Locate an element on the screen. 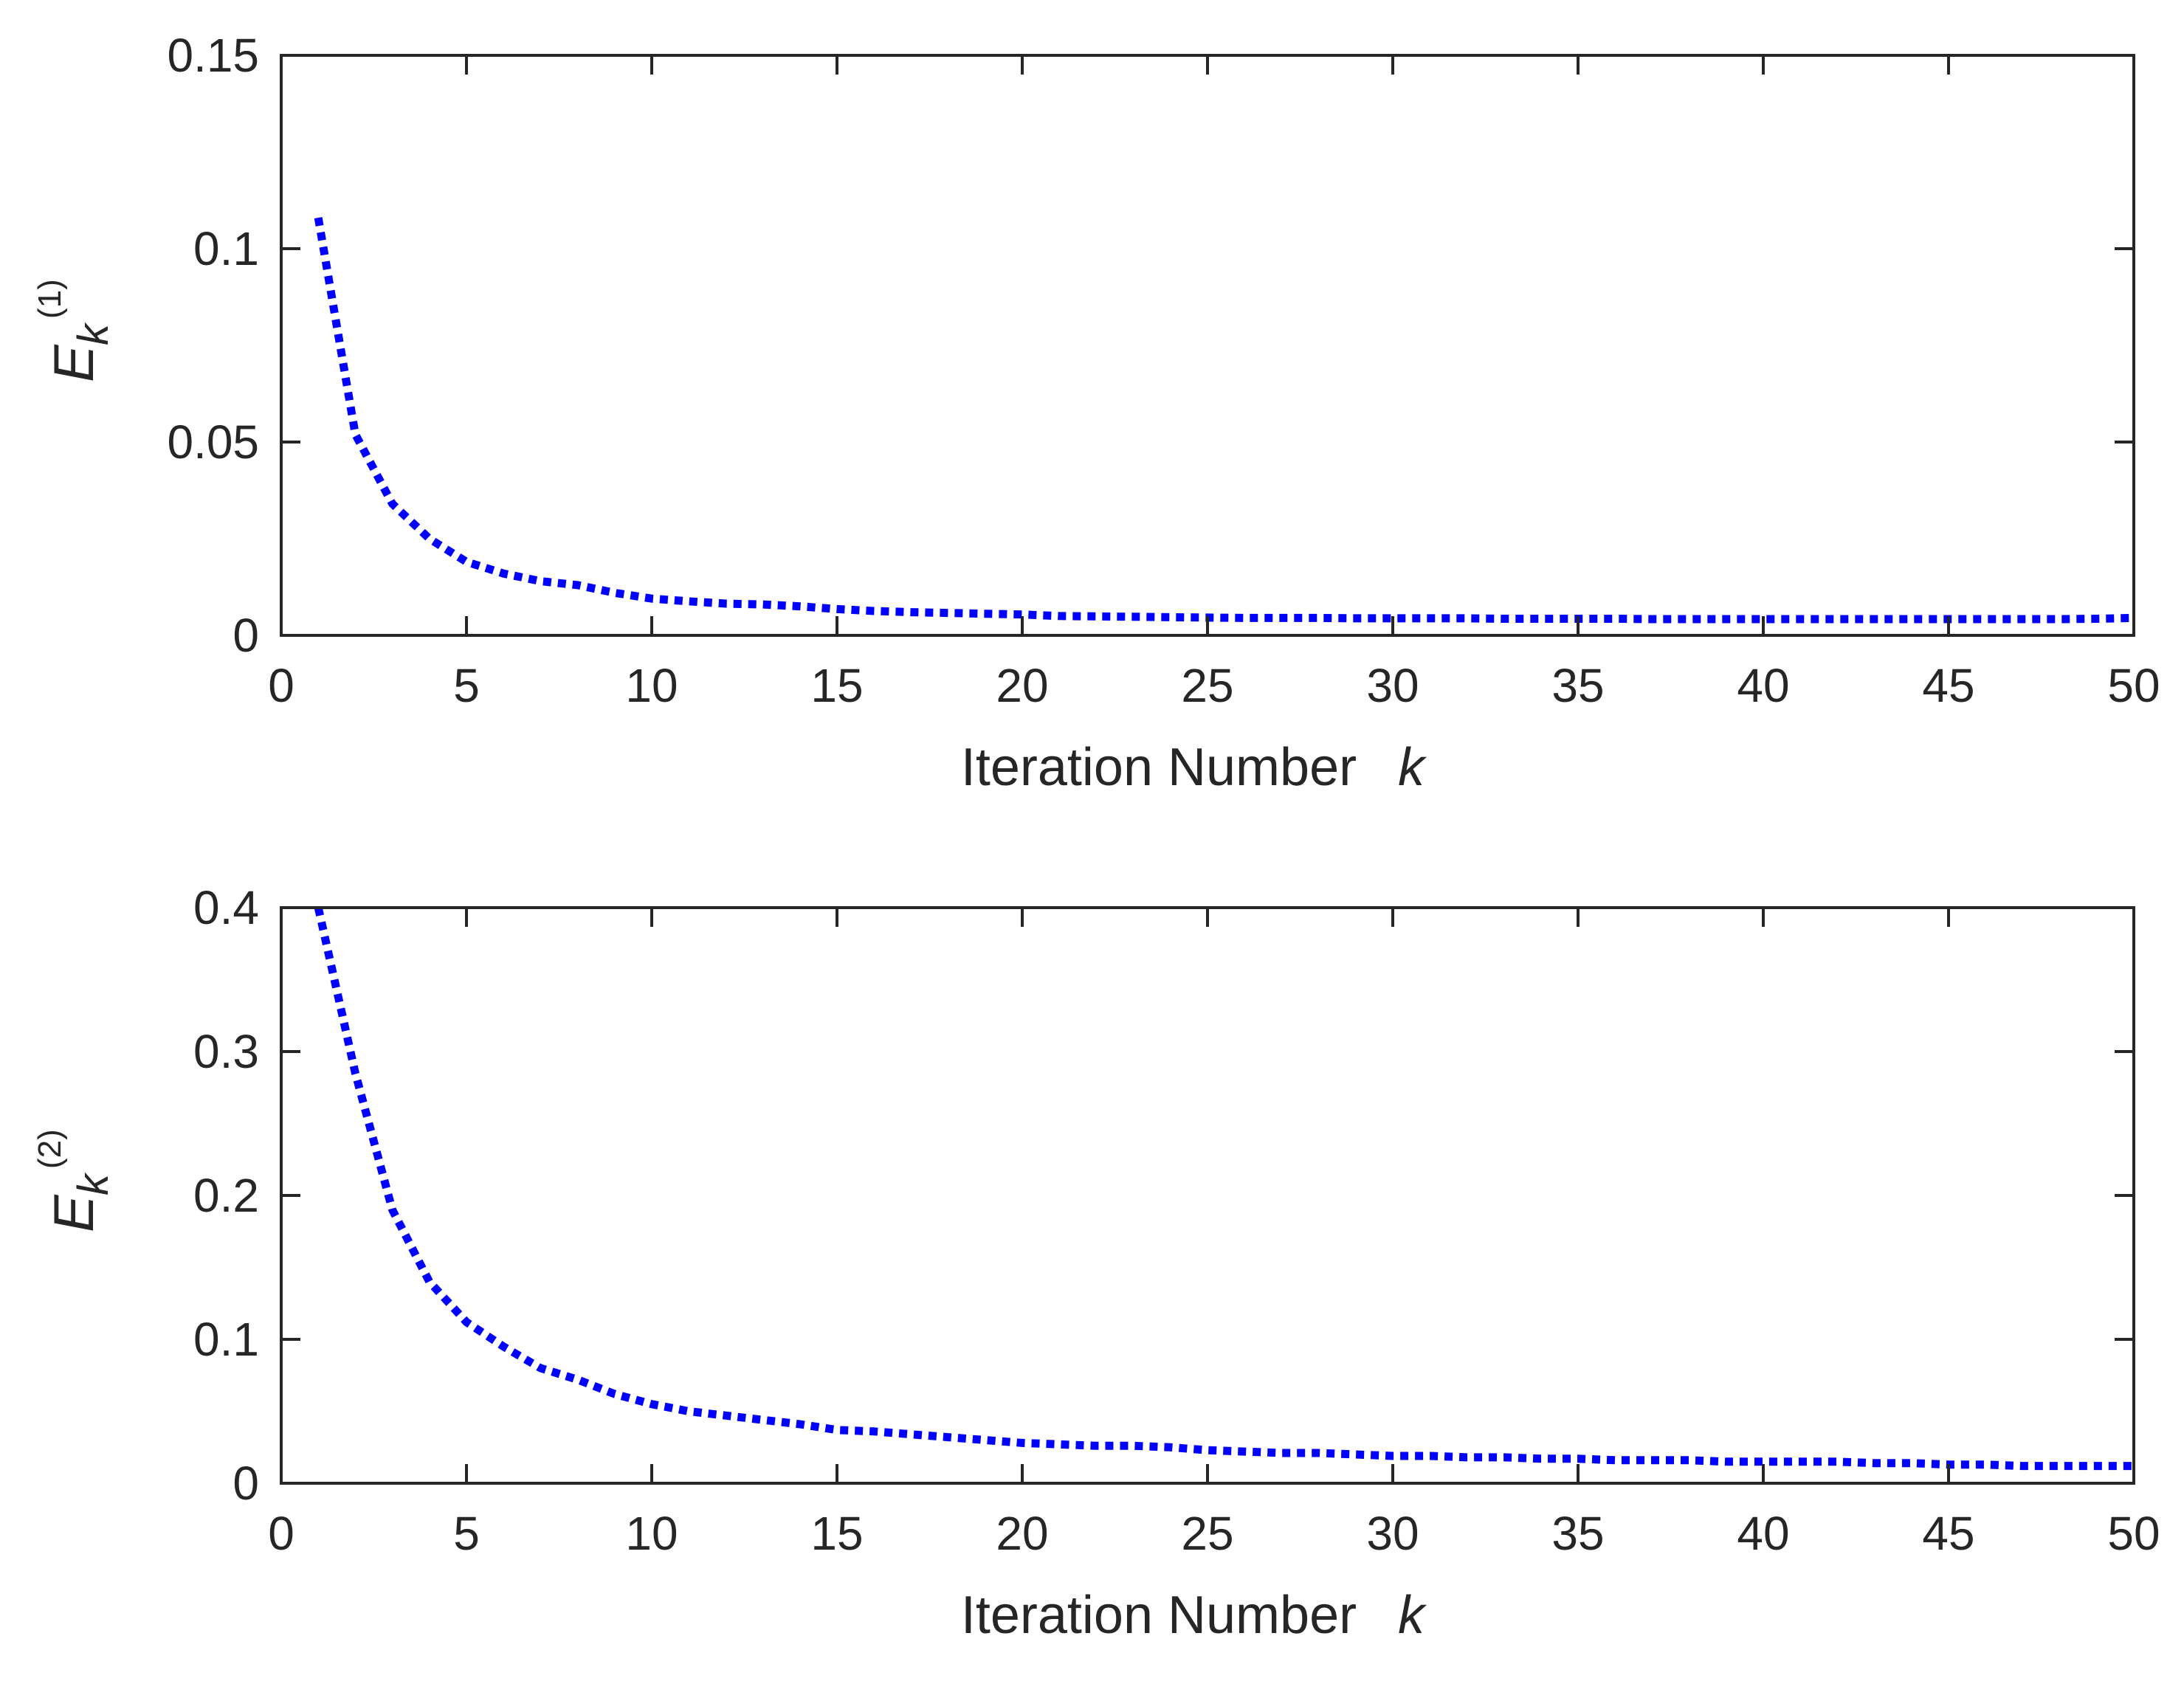 Image resolution: width=2184 pixels, height=1681 pixels. y-tick-label: 0.3 is located at coordinates (226, 1051).